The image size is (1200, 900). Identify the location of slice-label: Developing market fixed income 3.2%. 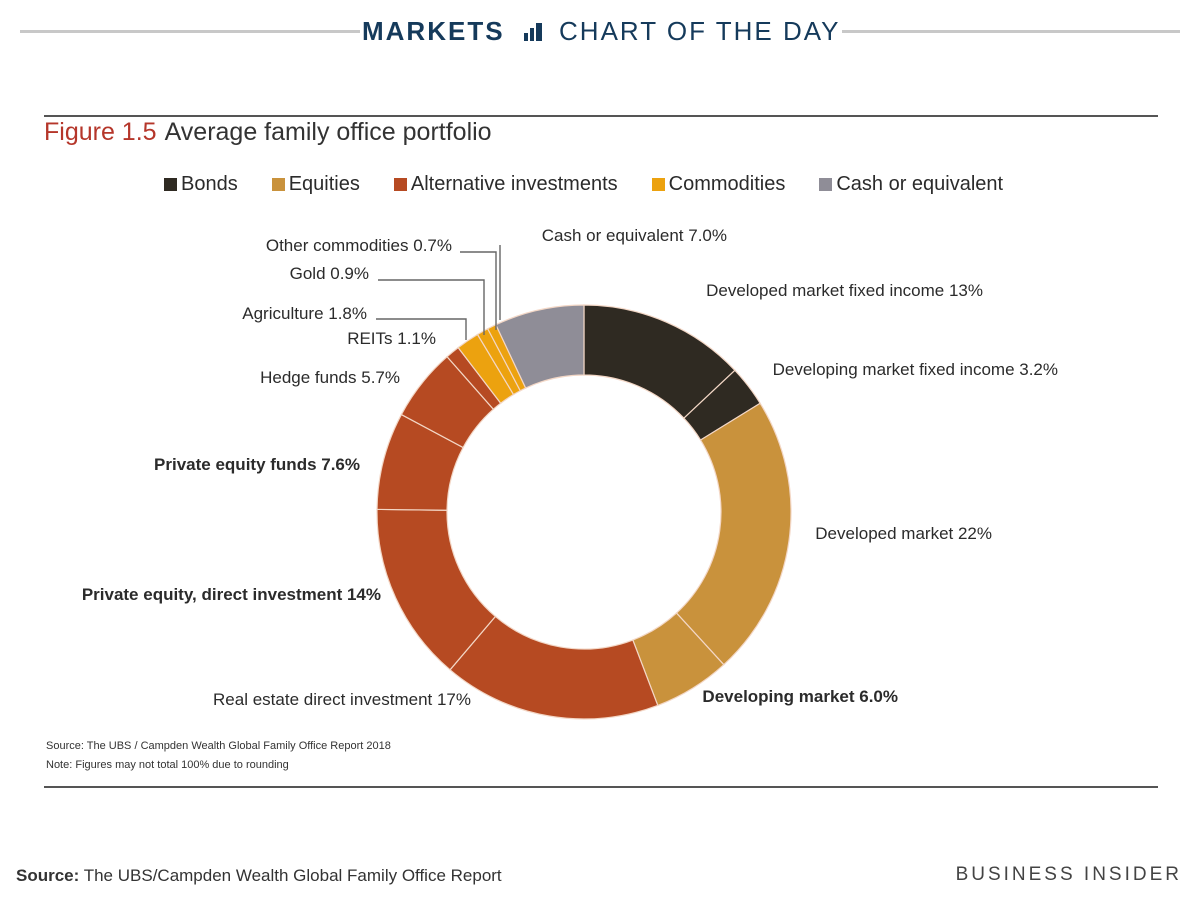
(915, 369).